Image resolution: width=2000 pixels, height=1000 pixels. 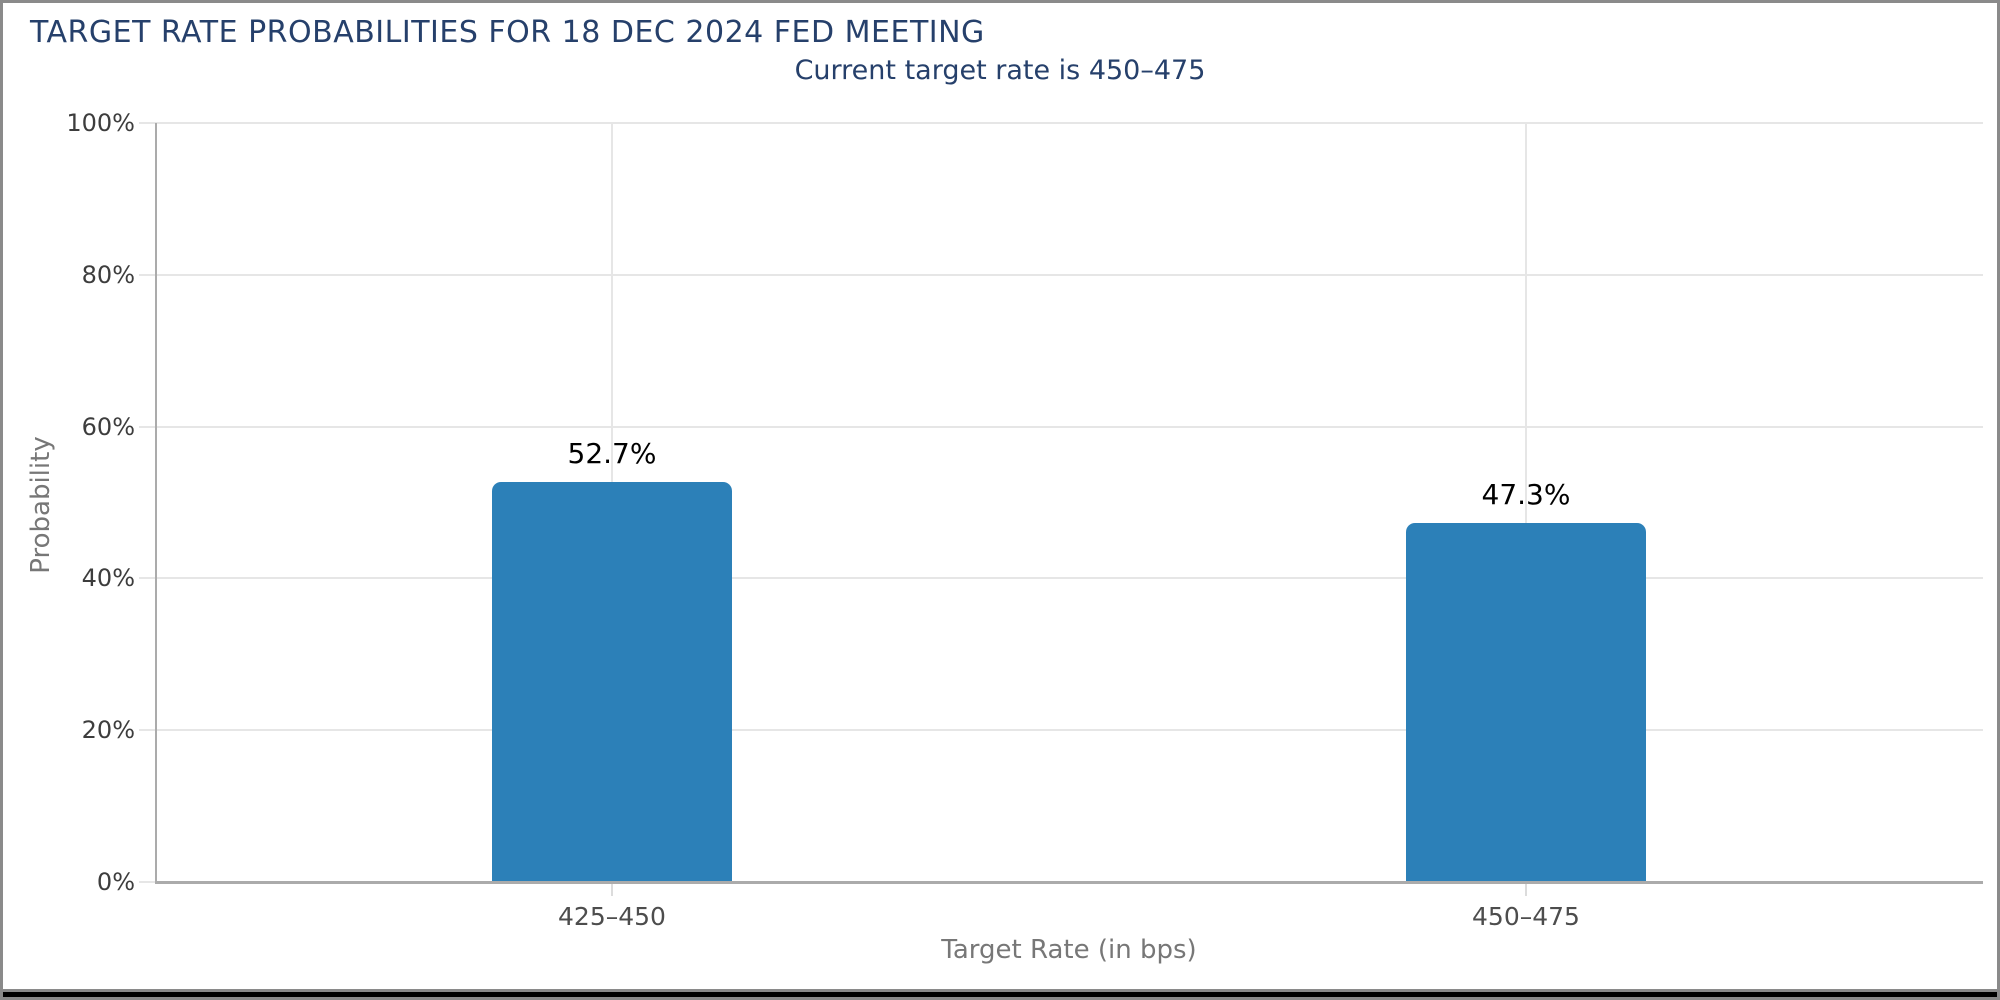 I want to click on y-tick-label: 60%, so click(x=108, y=427).